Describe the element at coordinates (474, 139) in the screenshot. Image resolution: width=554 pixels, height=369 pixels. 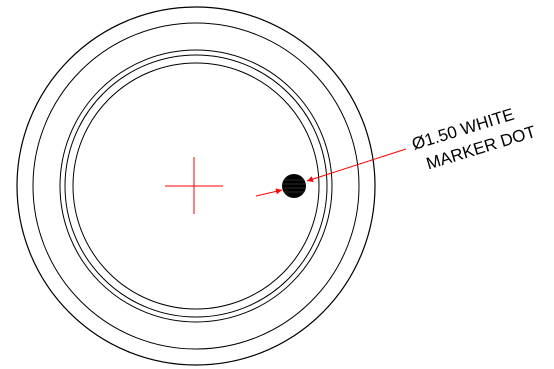
I see `callout-label: Ø1.50 WHITE MARKER DOT` at that location.